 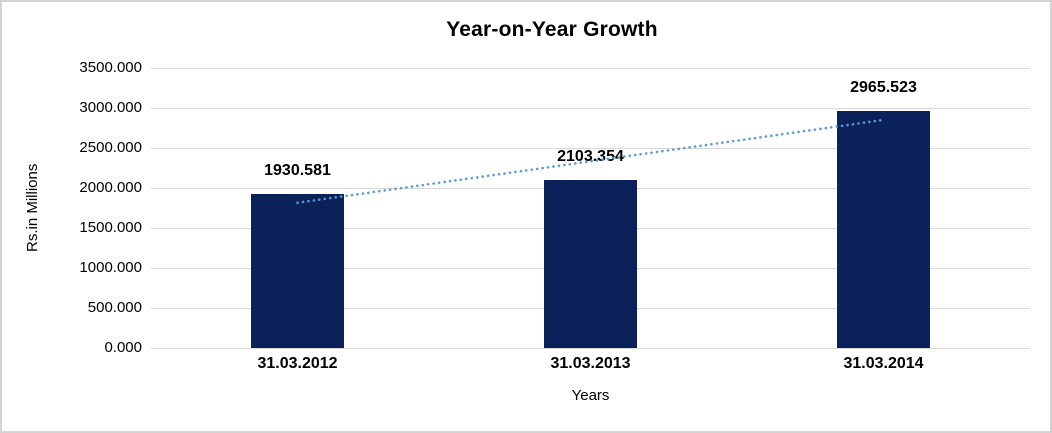 I want to click on x-axis-title: Years, so click(x=590, y=395).